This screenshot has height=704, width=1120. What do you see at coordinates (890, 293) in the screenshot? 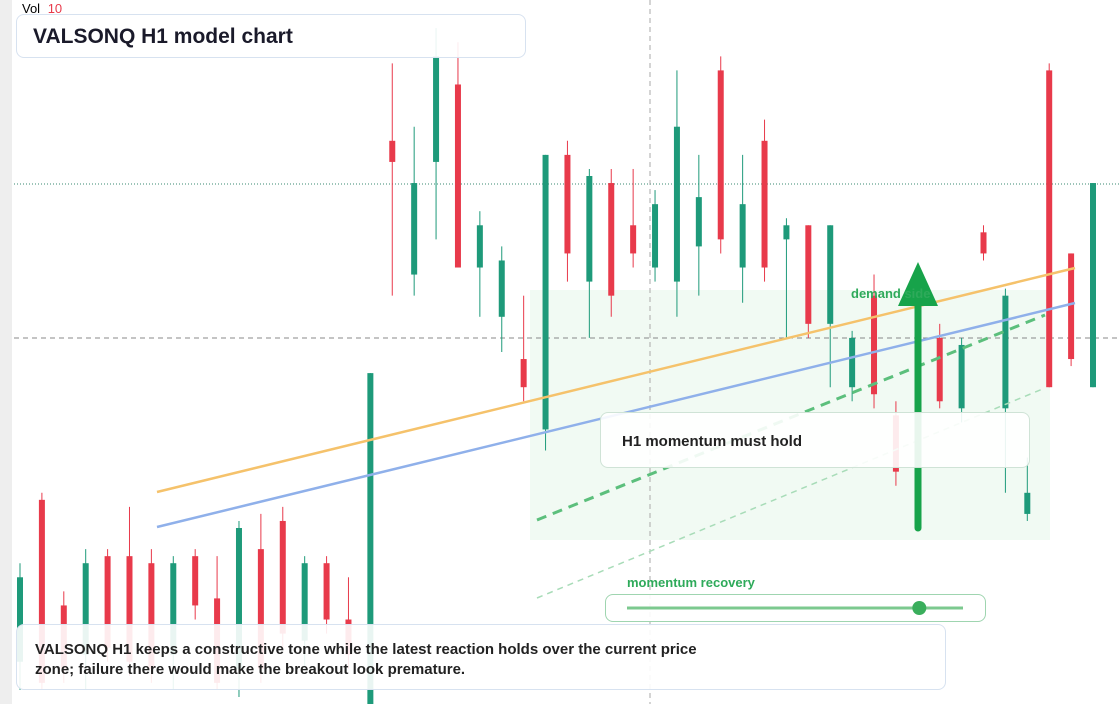
I see `annotation: demand side` at bounding box center [890, 293].